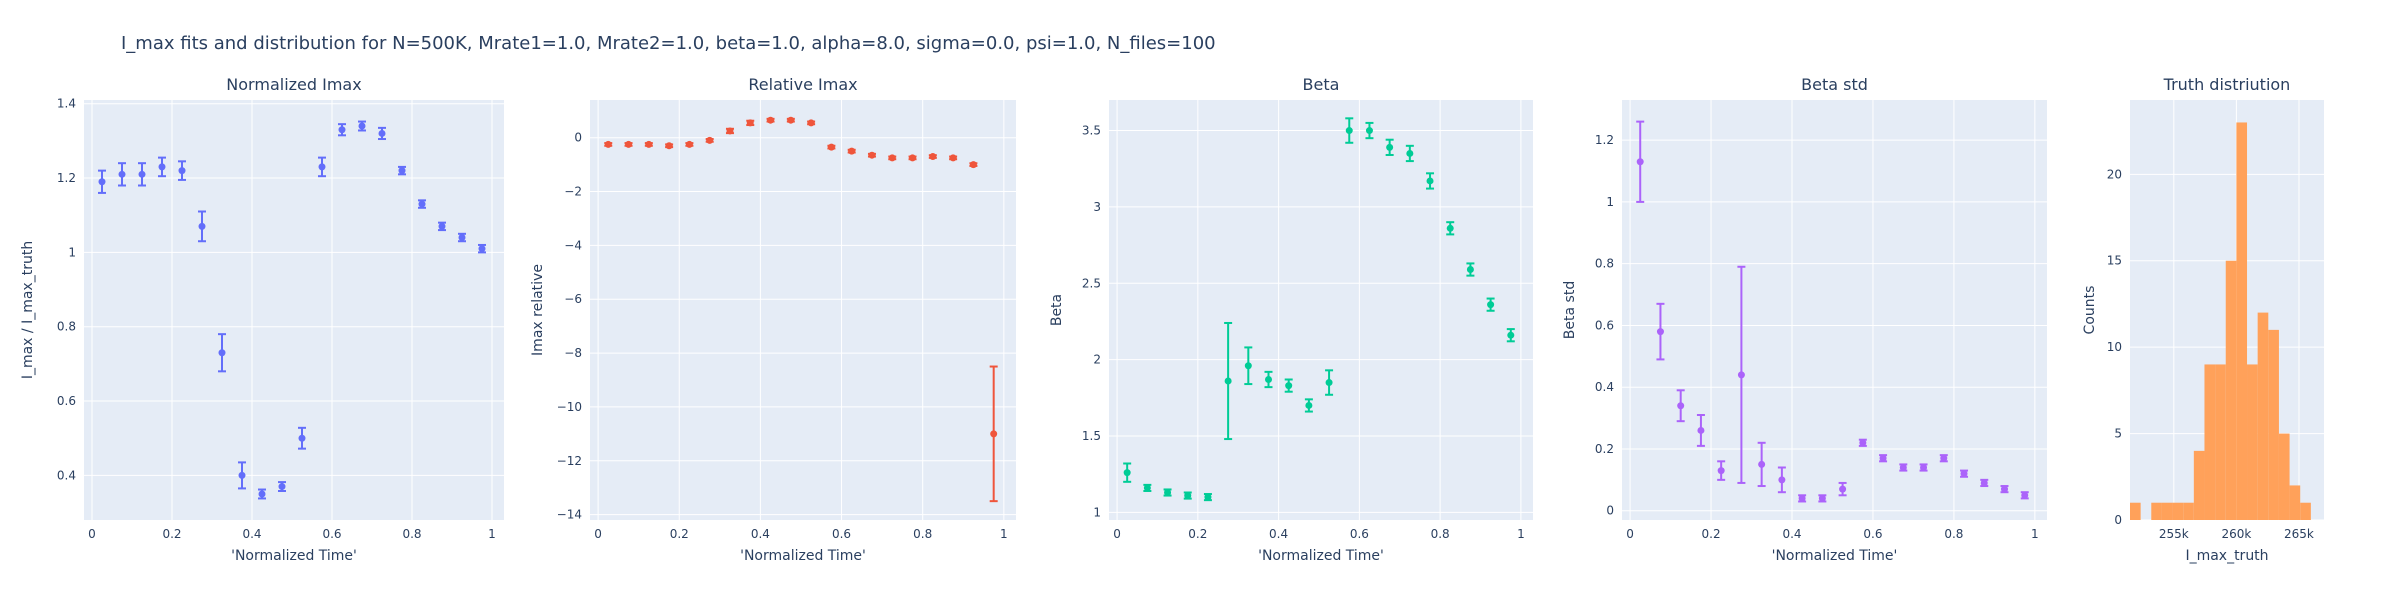 The width and height of the screenshot is (2400, 600). I want to click on y-axis-title: Imax relative, so click(538, 310).